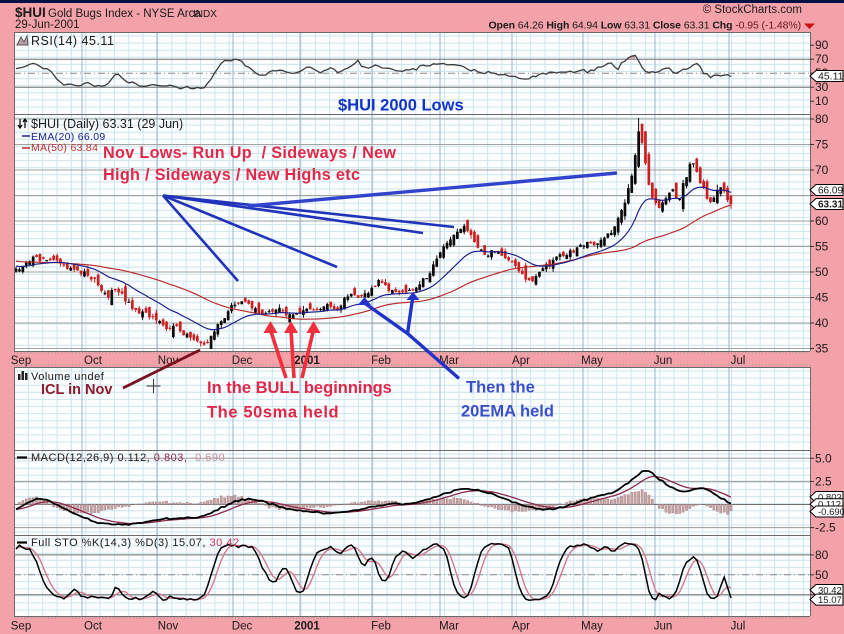  I want to click on svg-text: MA(50) 63.84, so click(64, 148).